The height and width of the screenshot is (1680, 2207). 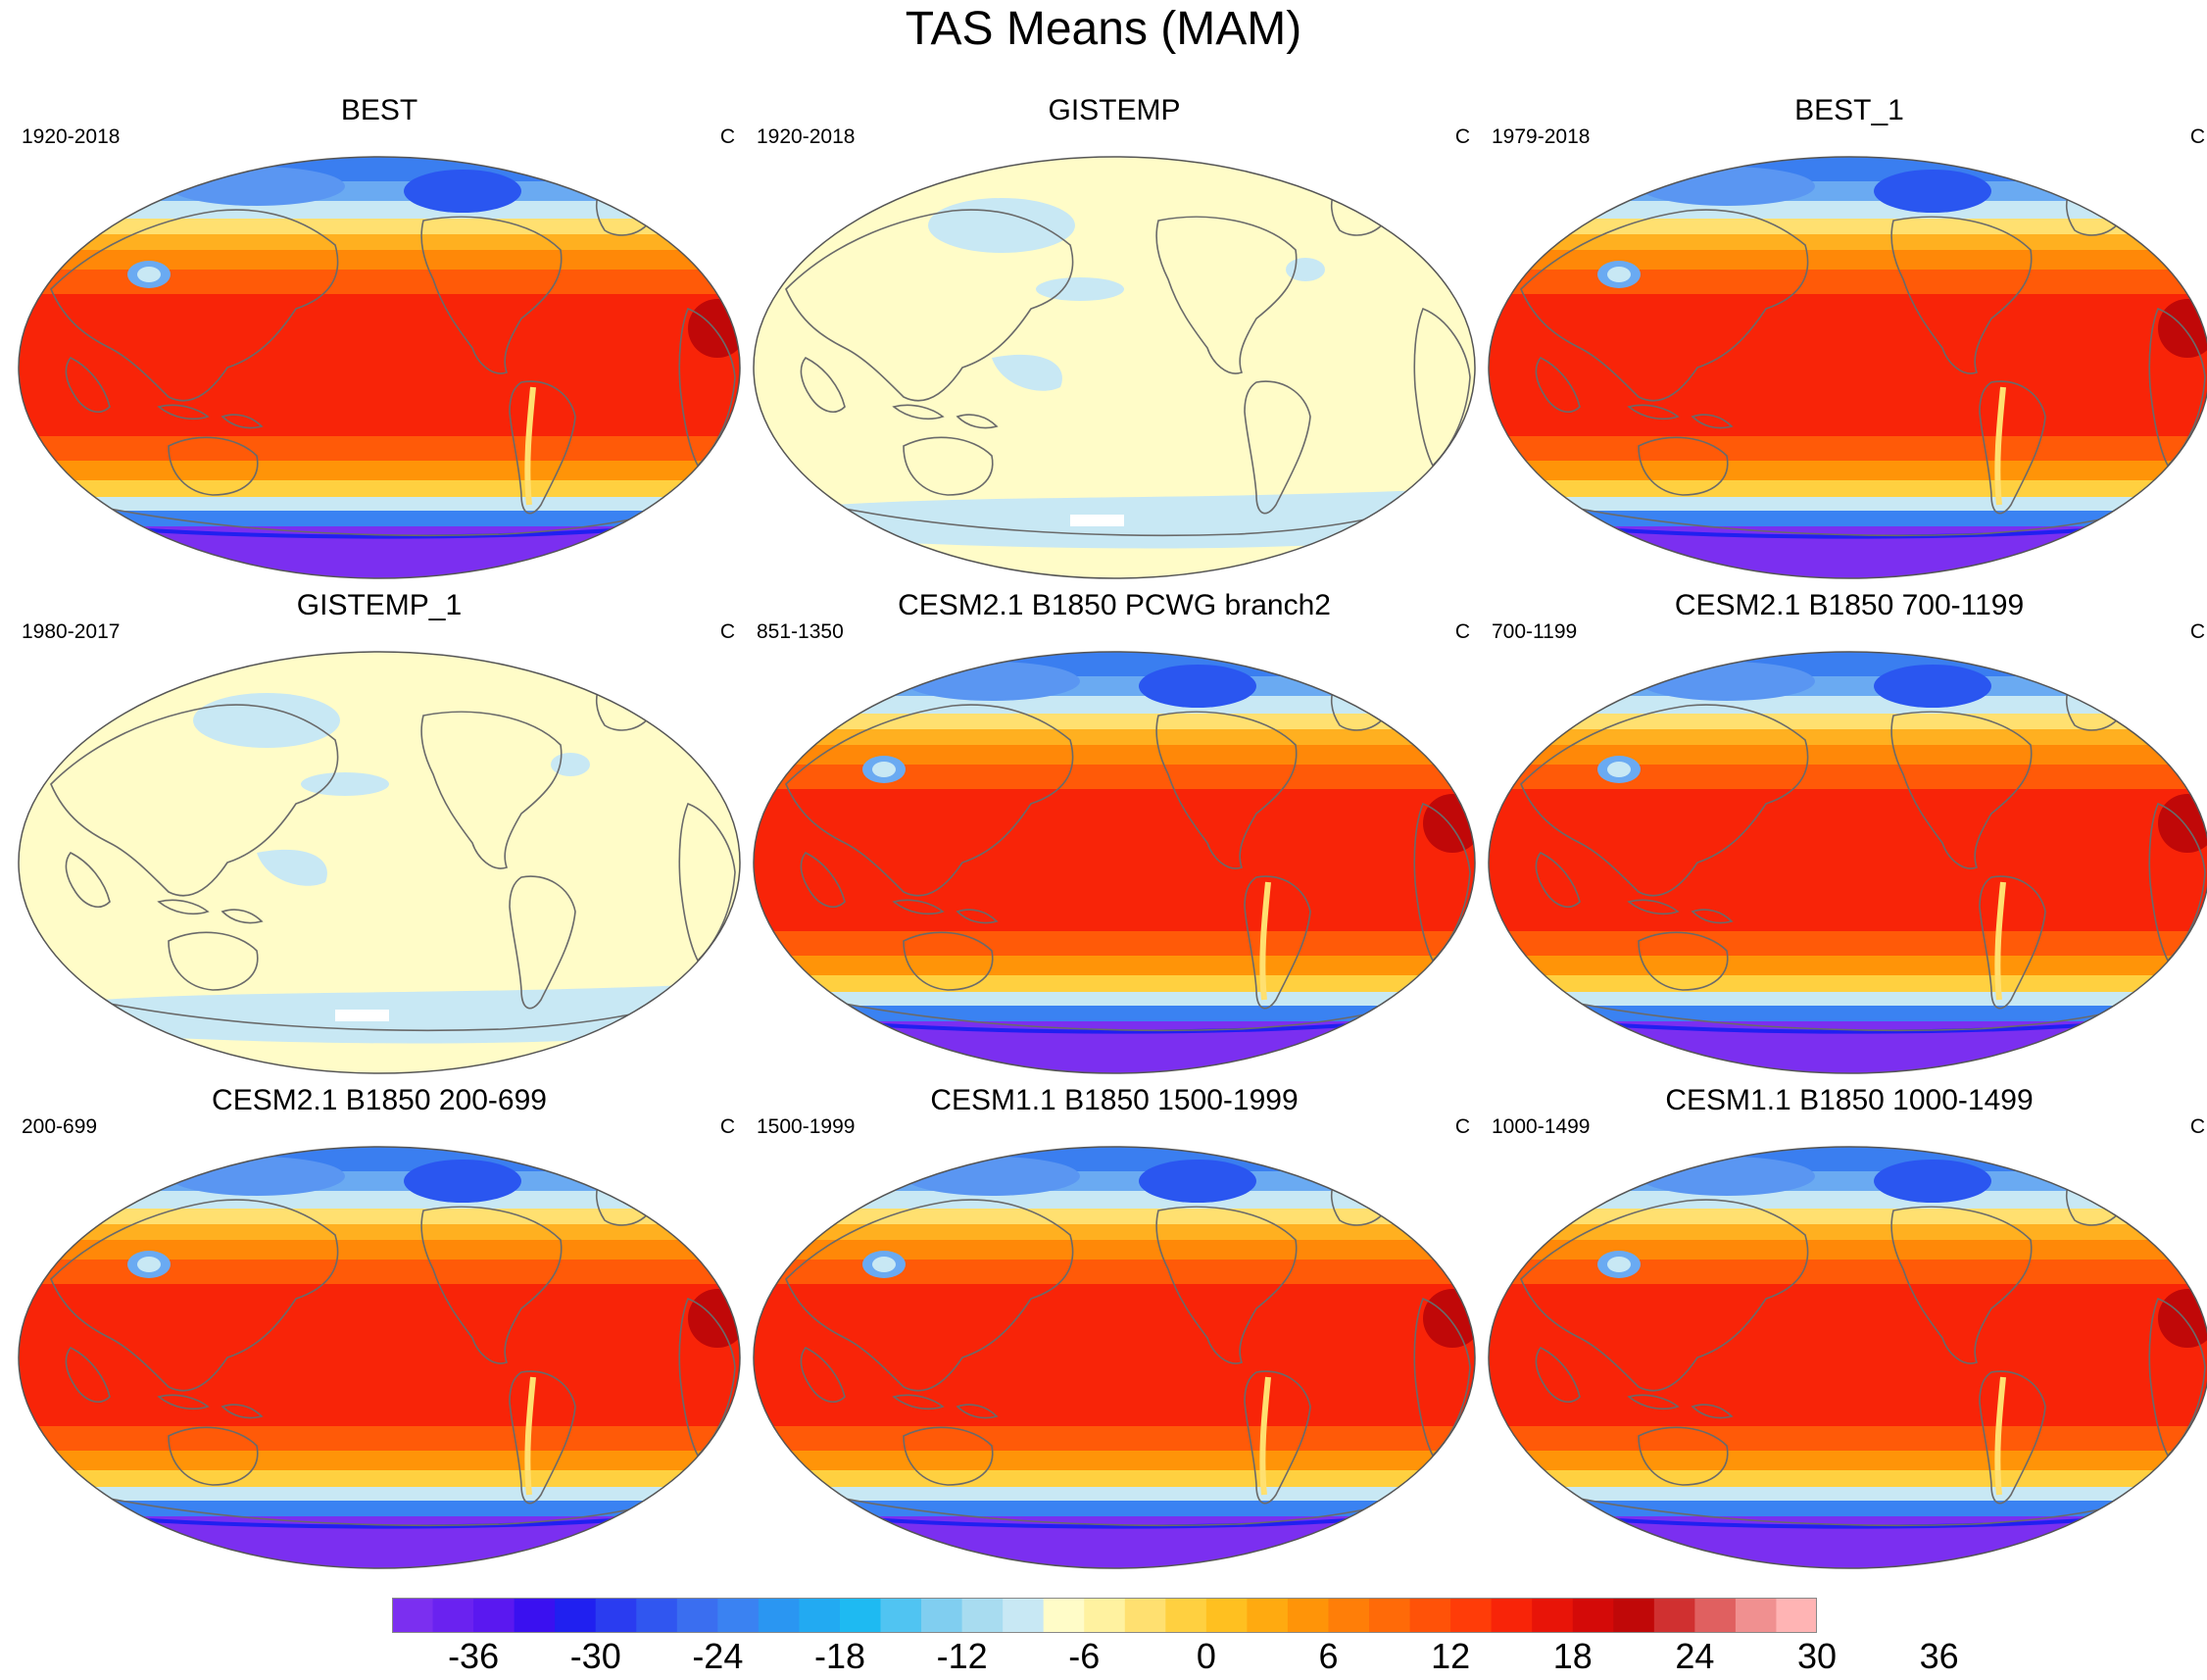 What do you see at coordinates (379, 110) in the screenshot?
I see `panel-title: BEST` at bounding box center [379, 110].